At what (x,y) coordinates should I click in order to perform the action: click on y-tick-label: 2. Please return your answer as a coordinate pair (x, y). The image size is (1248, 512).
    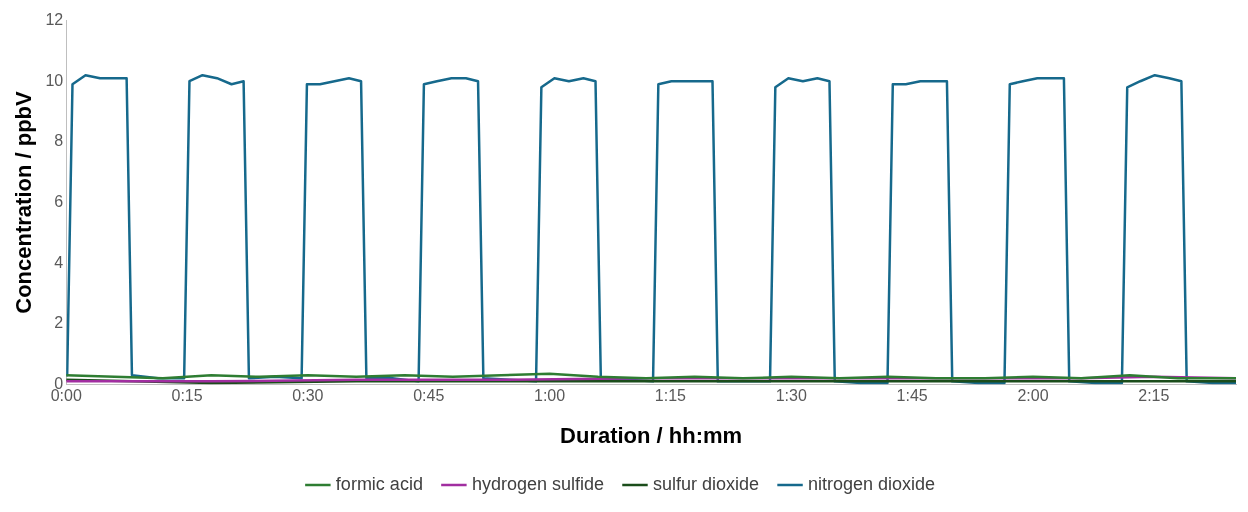
    Looking at the image, I should click on (59, 323).